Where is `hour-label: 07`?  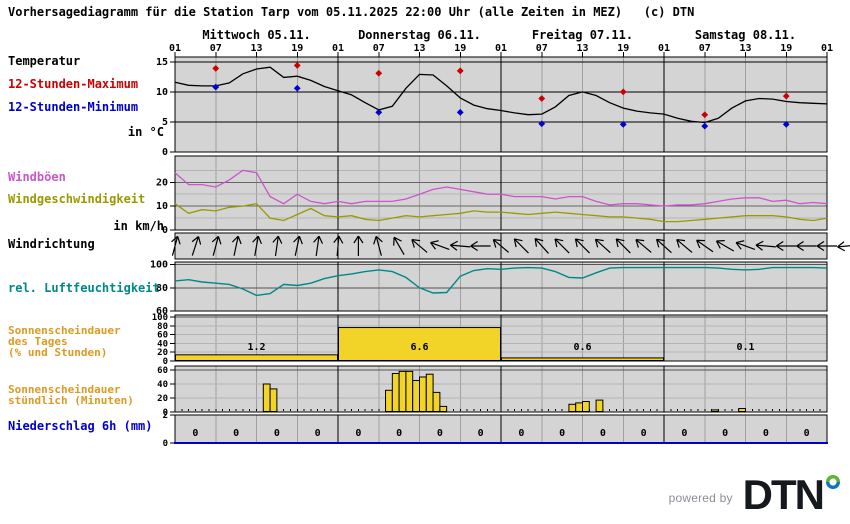
hour-label: 07 is located at coordinates (216, 48).